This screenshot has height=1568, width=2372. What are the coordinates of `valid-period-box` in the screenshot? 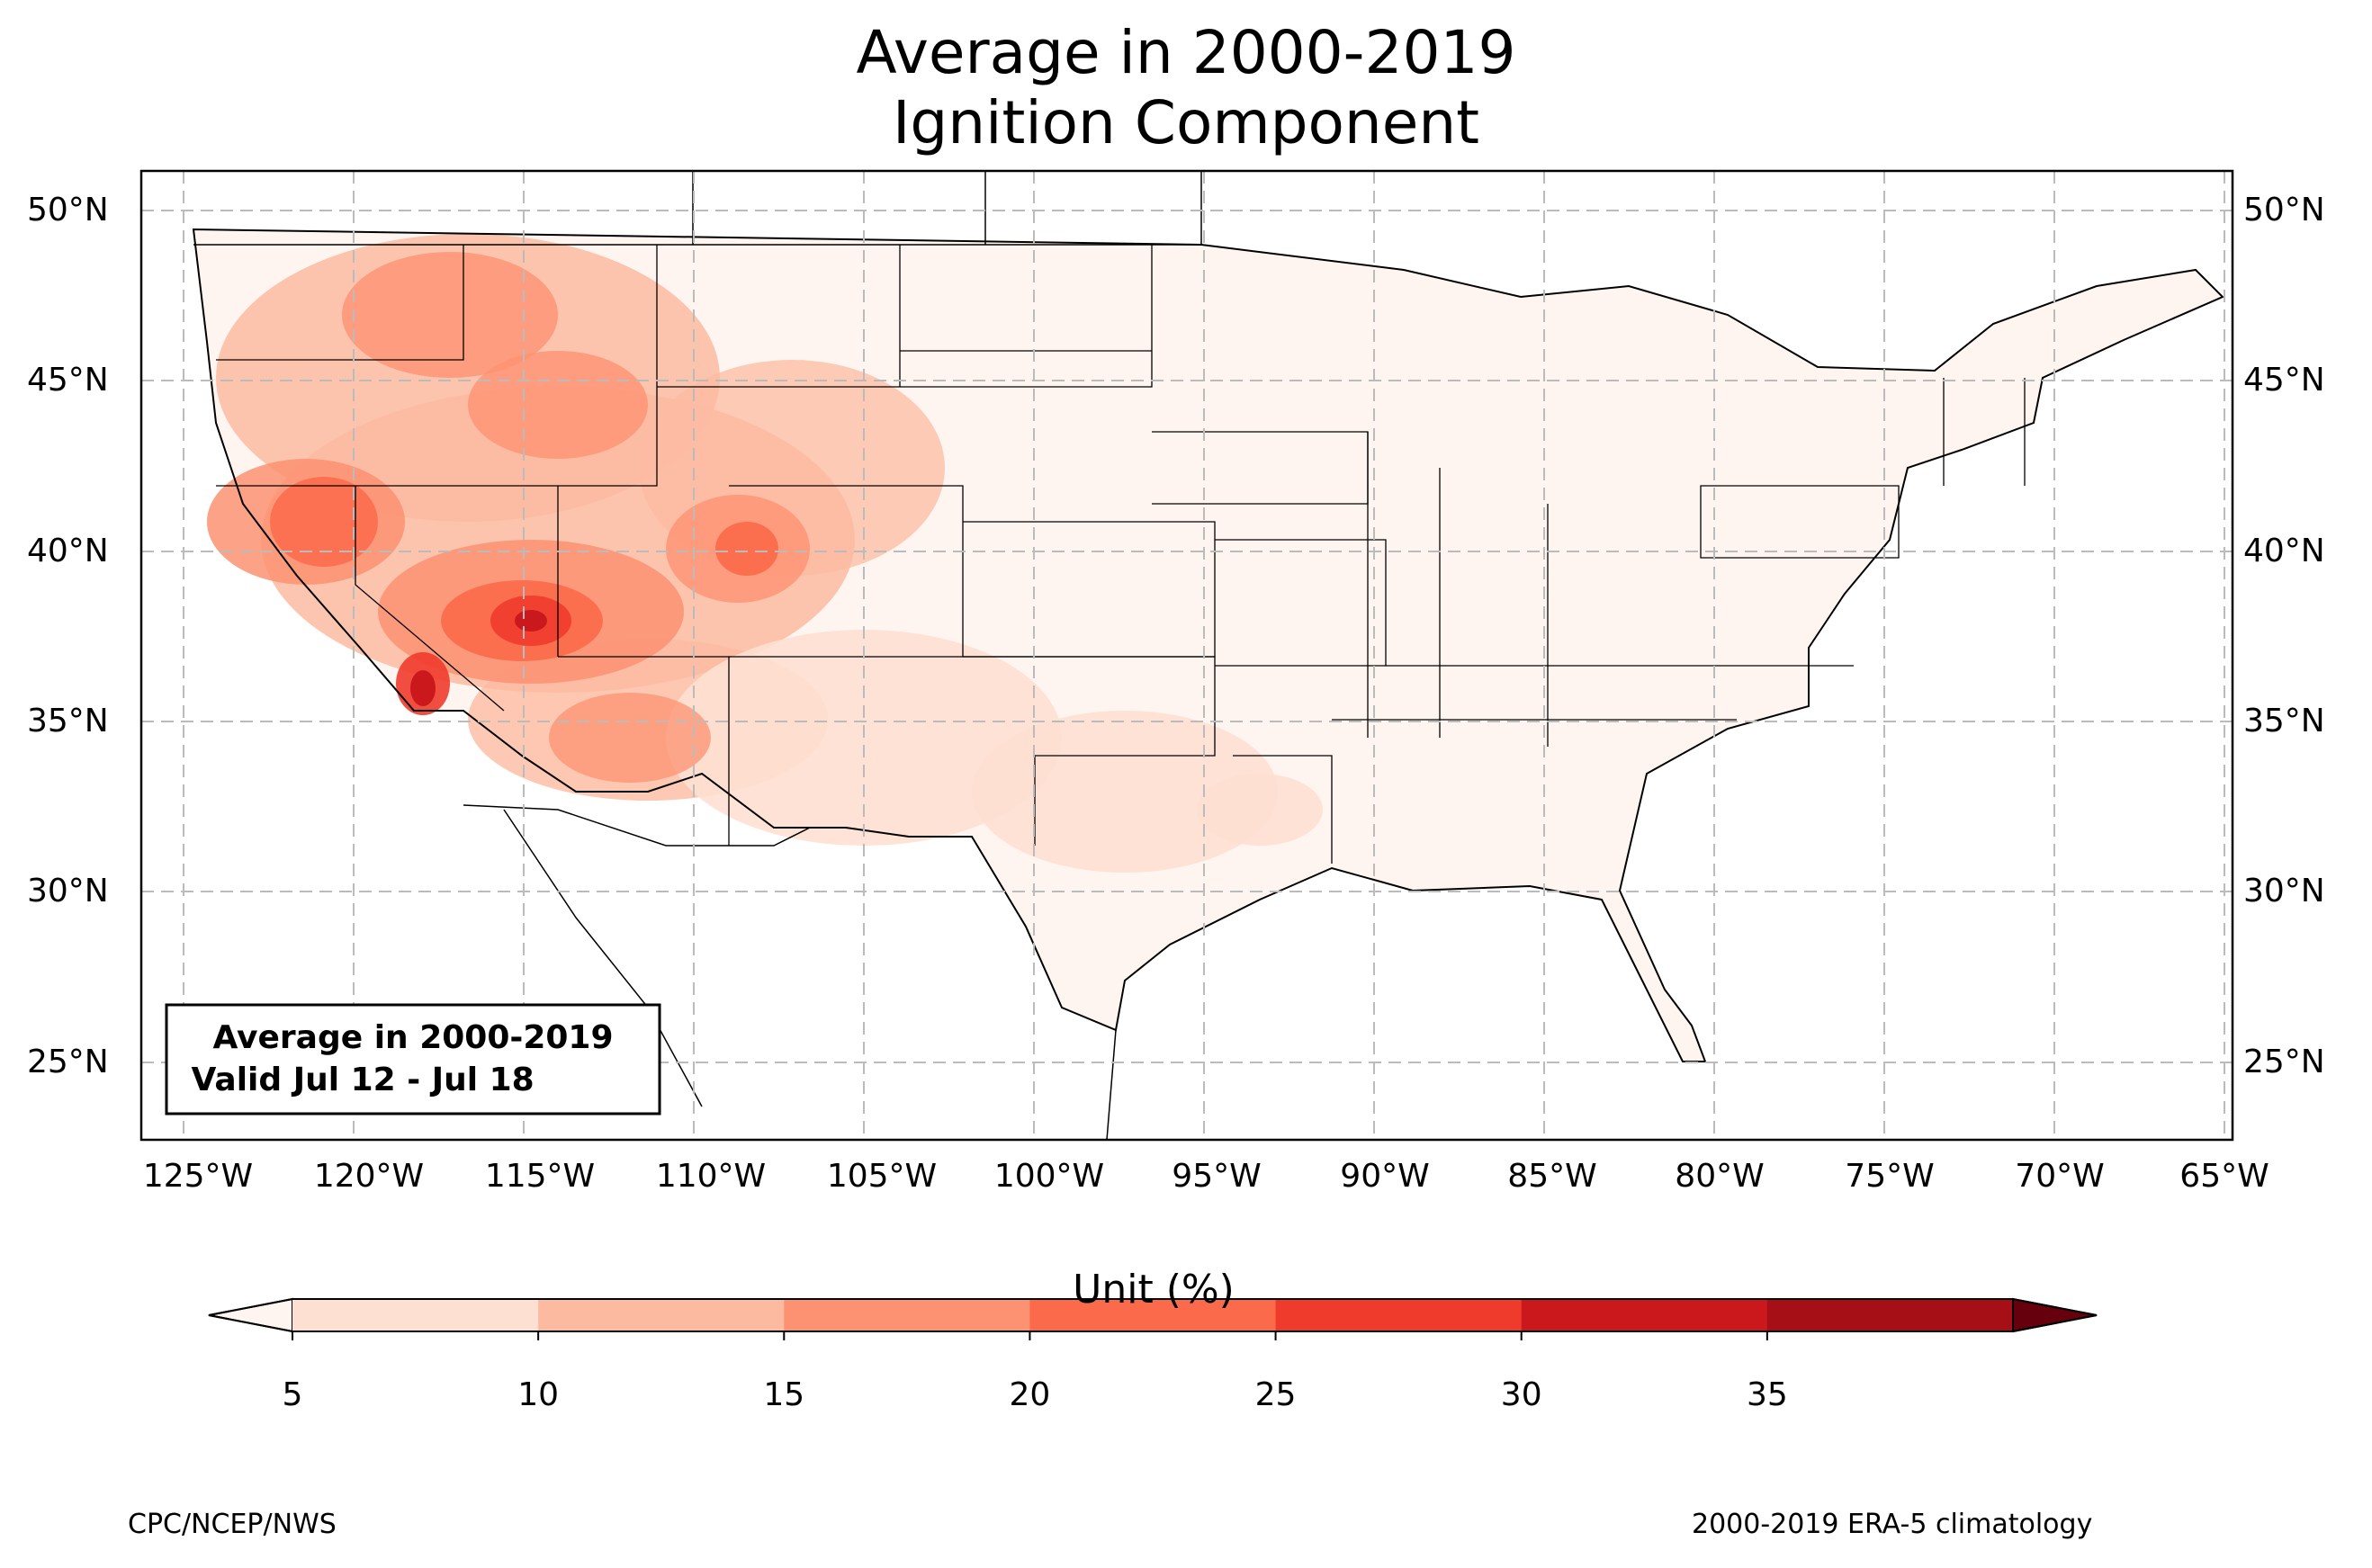 It's located at (413, 1059).